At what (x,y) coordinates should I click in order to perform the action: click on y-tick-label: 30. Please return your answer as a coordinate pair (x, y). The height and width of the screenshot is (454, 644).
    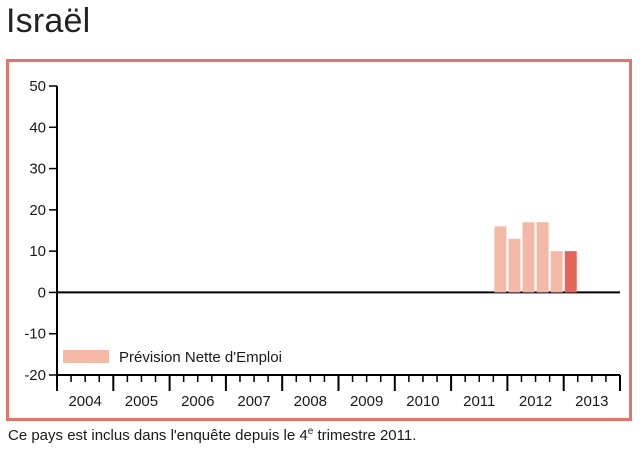
    Looking at the image, I should click on (37, 169).